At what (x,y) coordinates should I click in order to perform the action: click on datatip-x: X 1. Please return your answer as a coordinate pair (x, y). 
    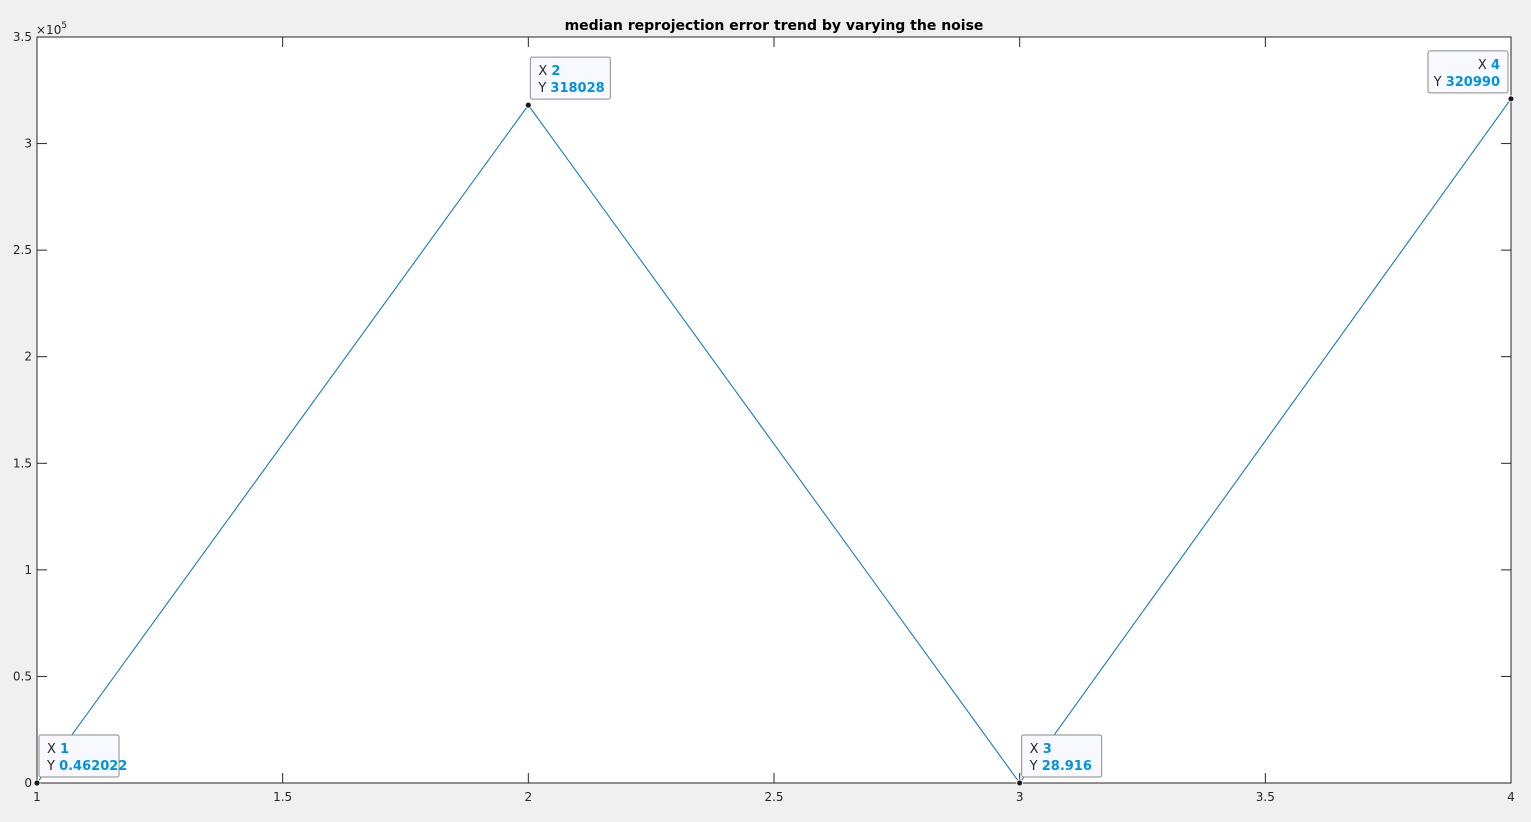
    Looking at the image, I should click on (58, 749).